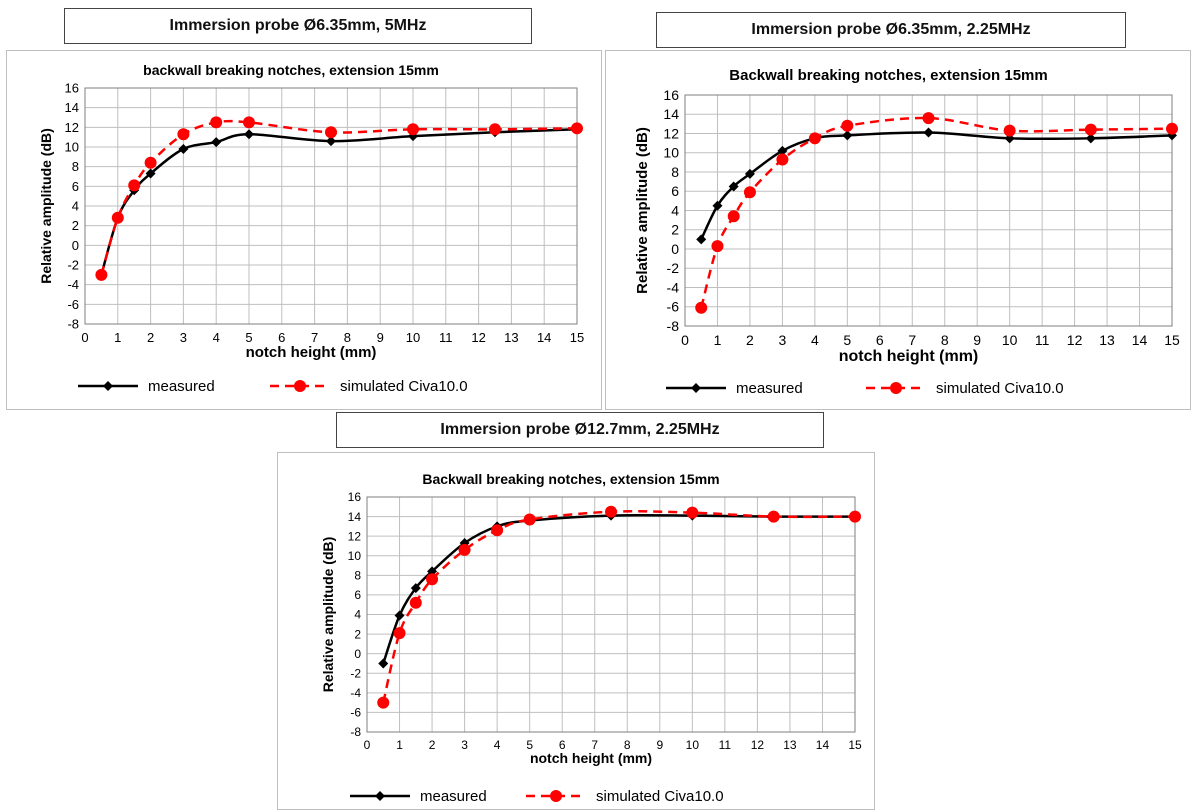 This screenshot has width=1192, height=810. I want to click on legend-measured-label: measured, so click(181, 386).